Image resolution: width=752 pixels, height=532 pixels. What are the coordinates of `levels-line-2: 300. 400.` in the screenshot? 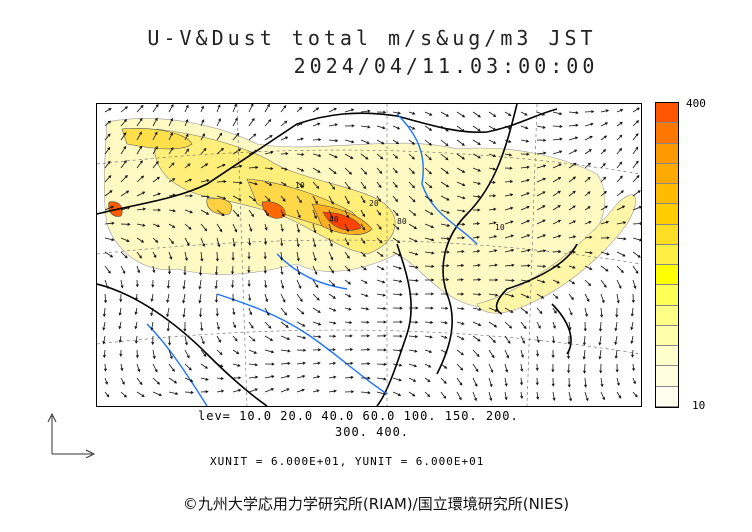 It's located at (372, 432).